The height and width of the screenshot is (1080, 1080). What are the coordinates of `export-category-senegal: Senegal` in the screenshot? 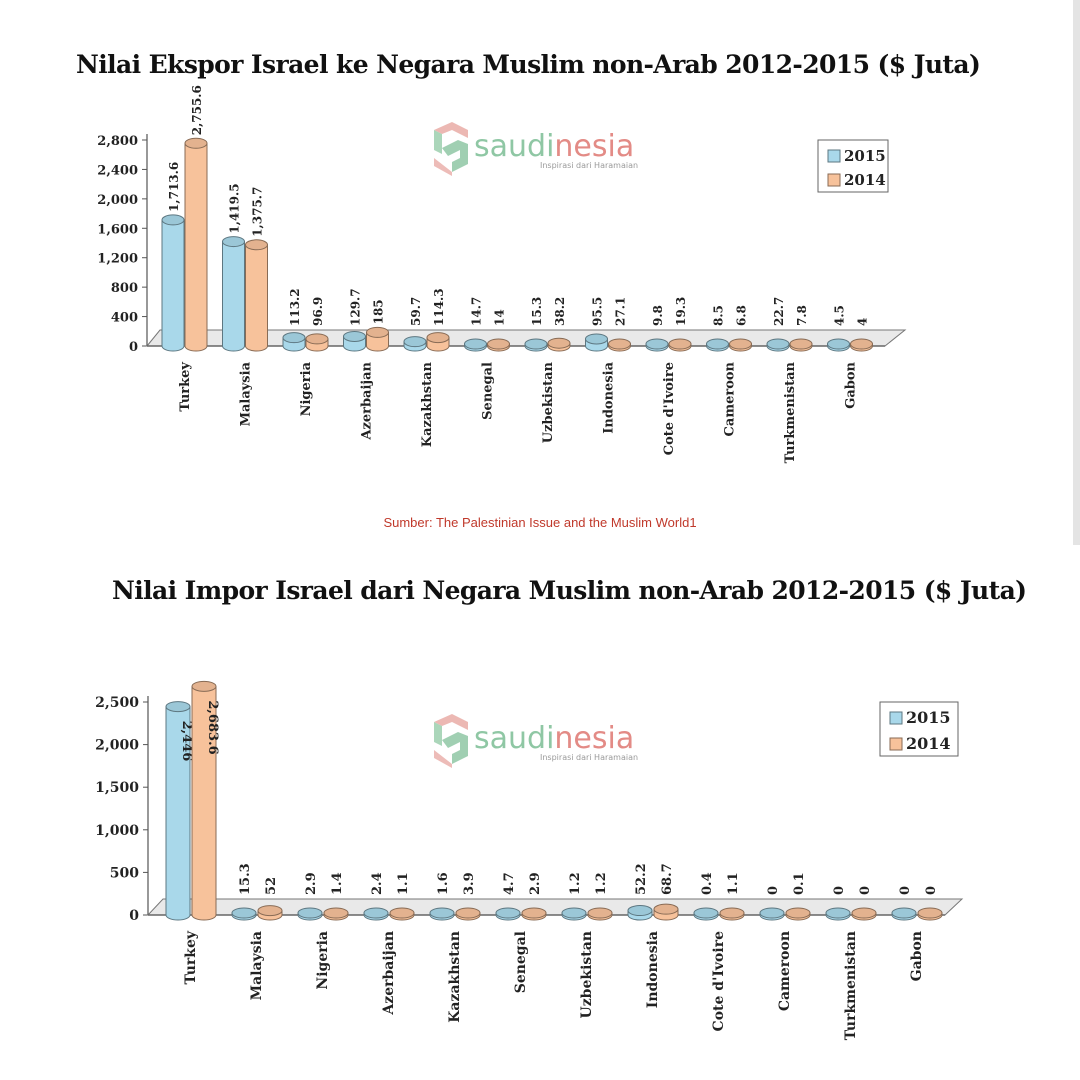 It's located at (488, 391).